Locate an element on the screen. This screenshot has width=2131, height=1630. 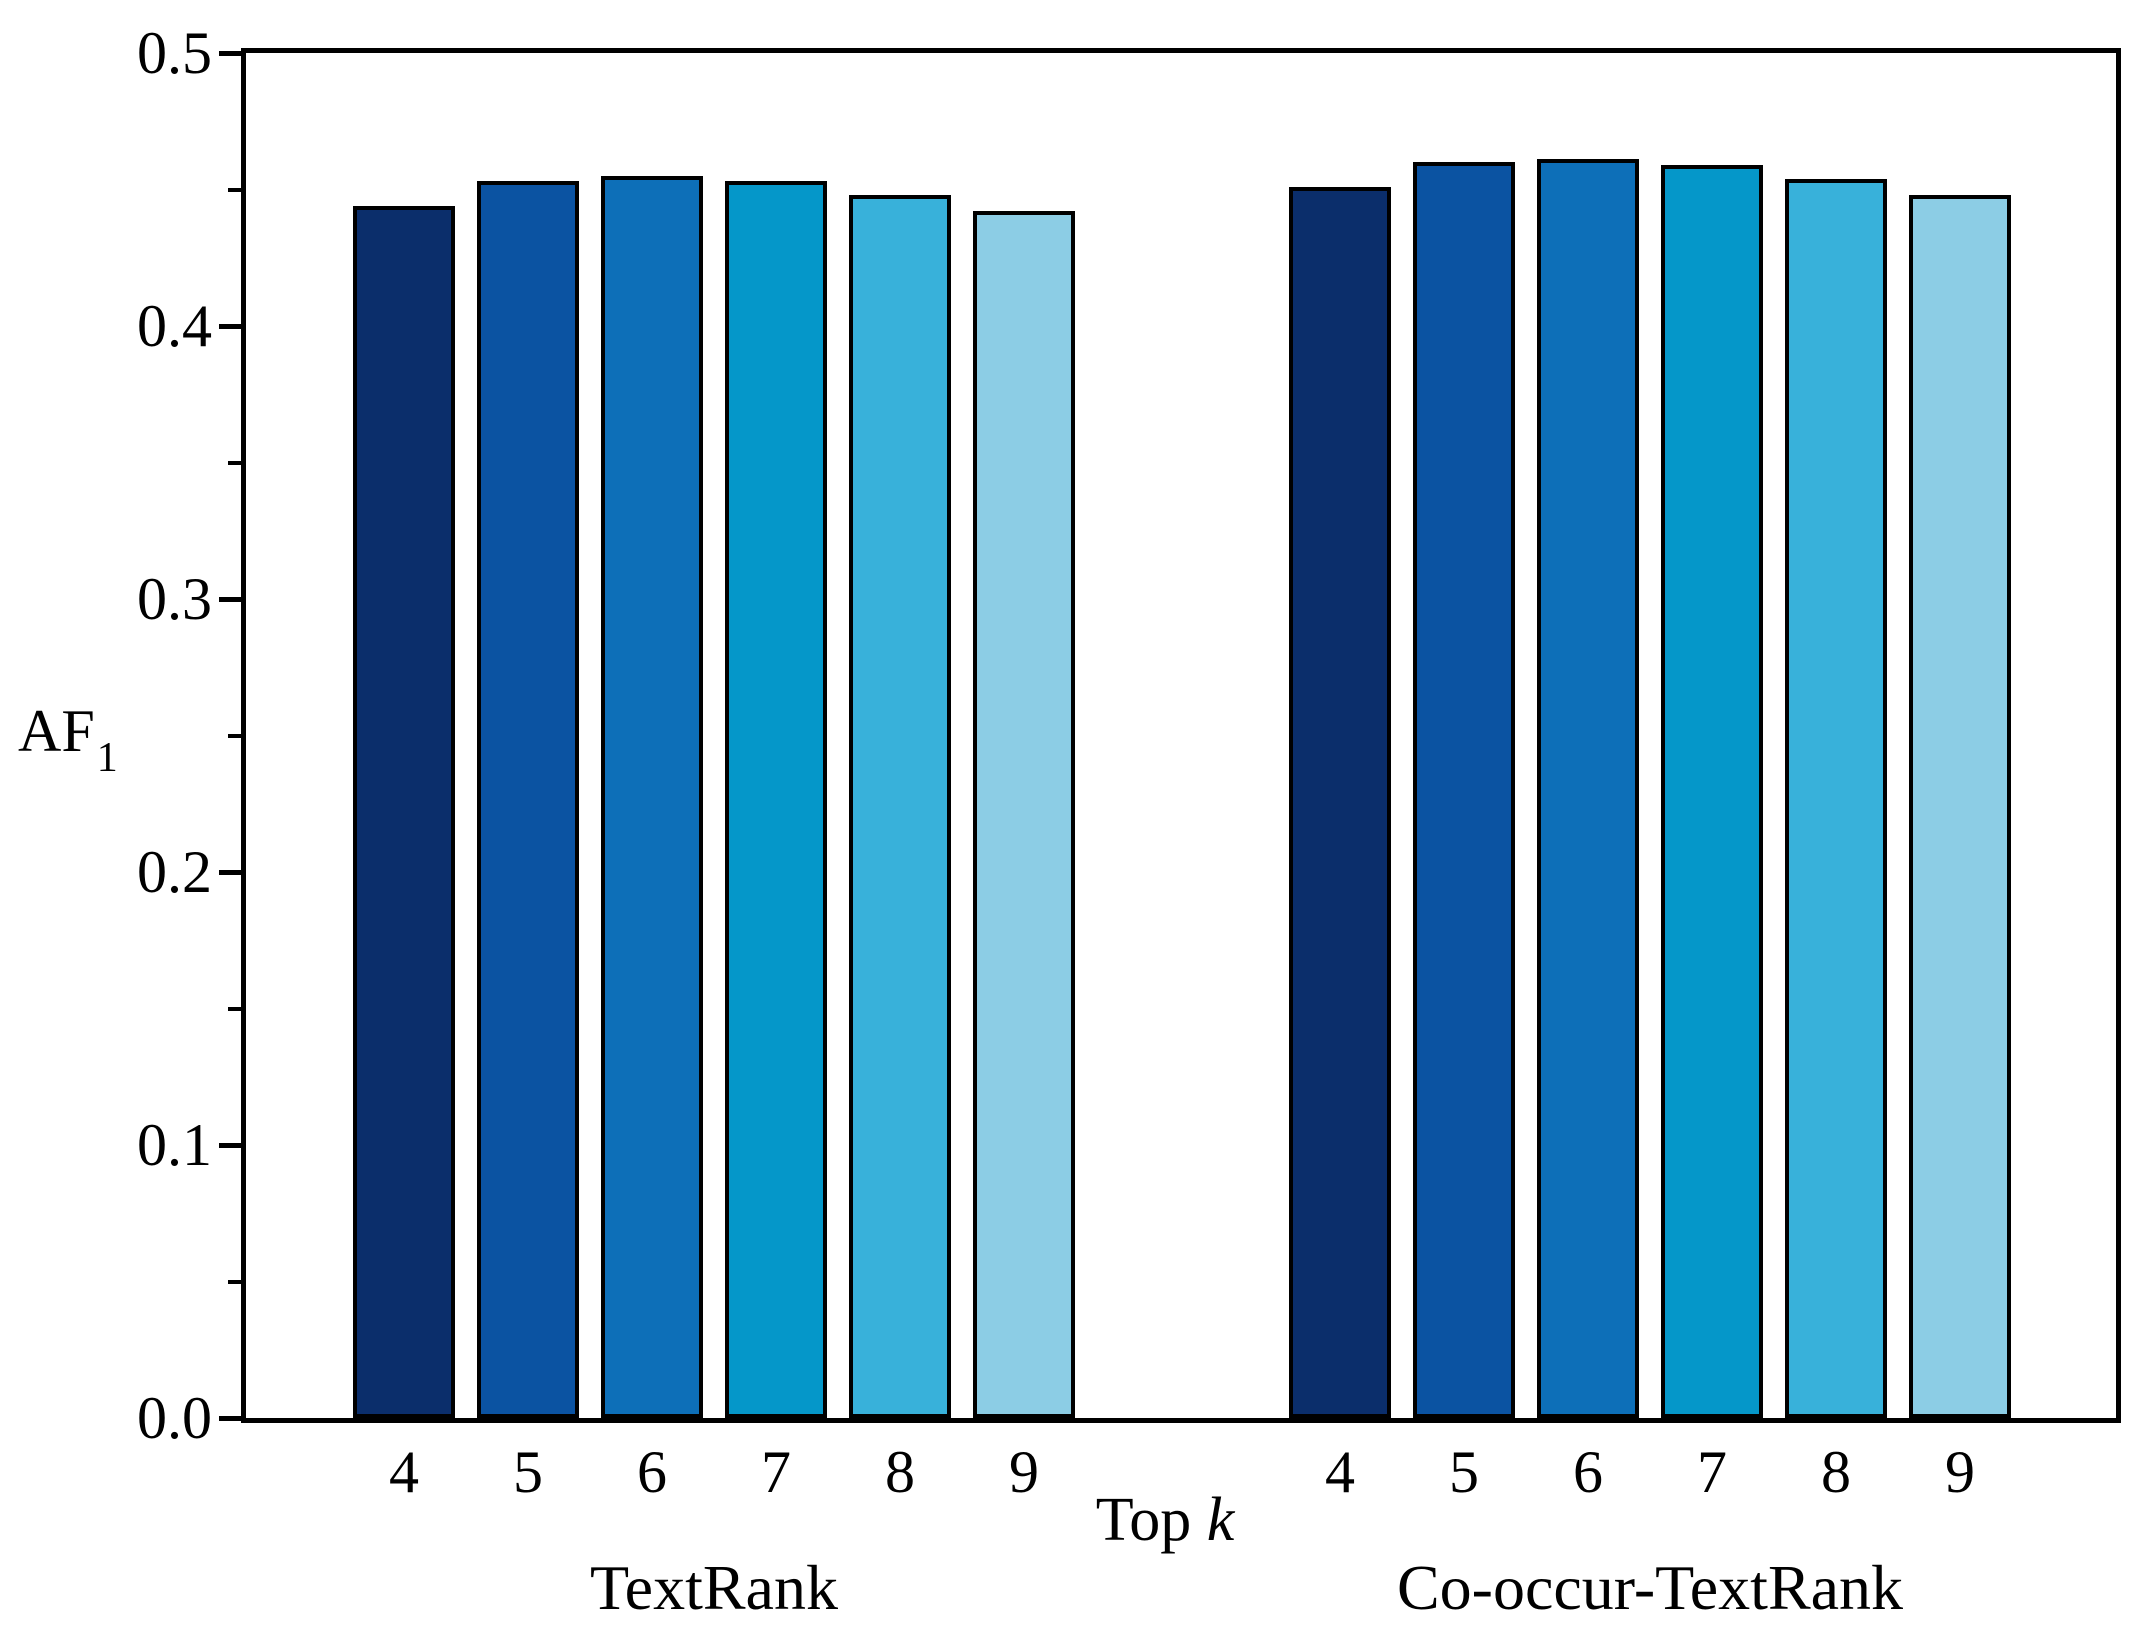
x-axis-title: Top k is located at coordinates (1165, 1520).